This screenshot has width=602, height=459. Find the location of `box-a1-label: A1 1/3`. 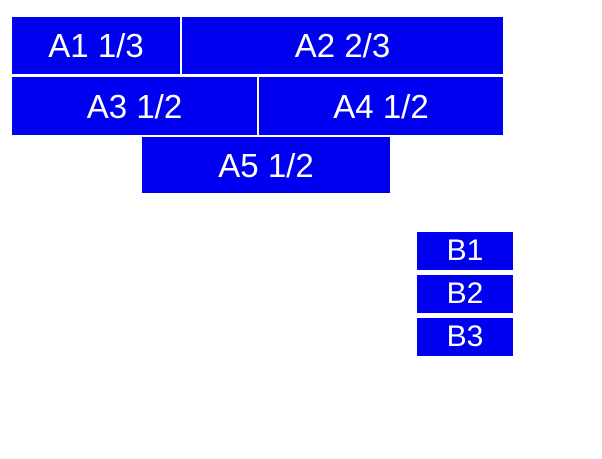

box-a1-label: A1 1/3 is located at coordinates (96, 45).